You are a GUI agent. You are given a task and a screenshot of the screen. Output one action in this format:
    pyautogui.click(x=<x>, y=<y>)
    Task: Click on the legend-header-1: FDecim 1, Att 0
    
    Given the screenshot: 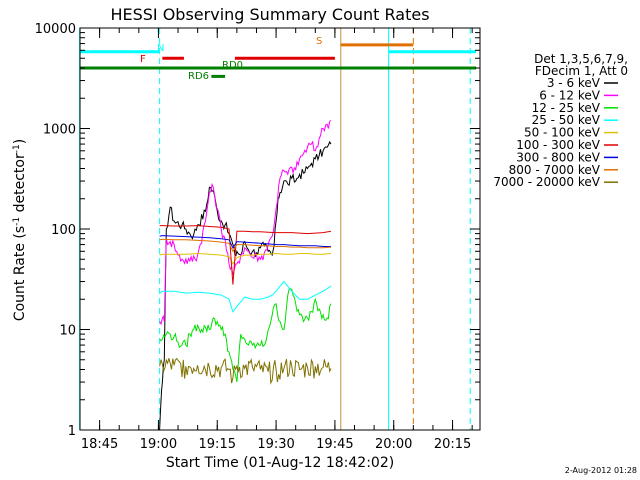 What is the action you would take?
    pyautogui.click(x=581, y=71)
    